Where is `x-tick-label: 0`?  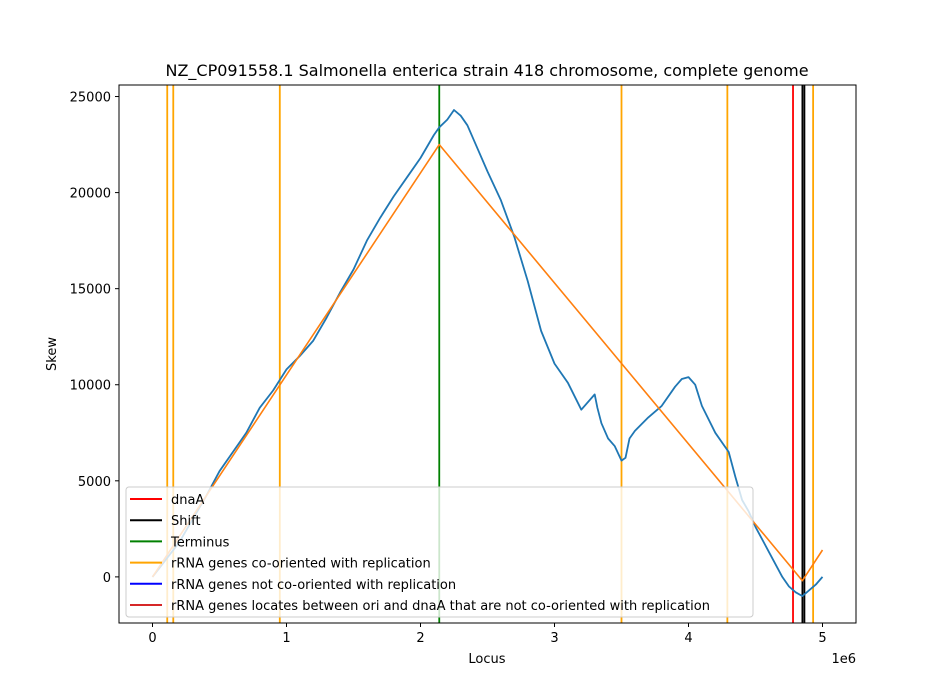 x-tick-label: 0 is located at coordinates (152, 638).